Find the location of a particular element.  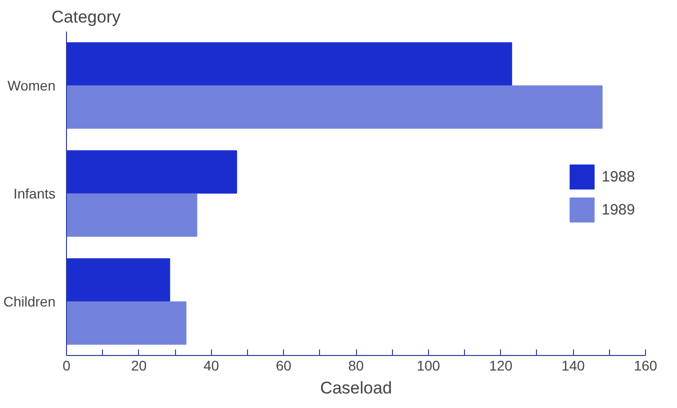

x-tick-label: 160 is located at coordinates (646, 366).